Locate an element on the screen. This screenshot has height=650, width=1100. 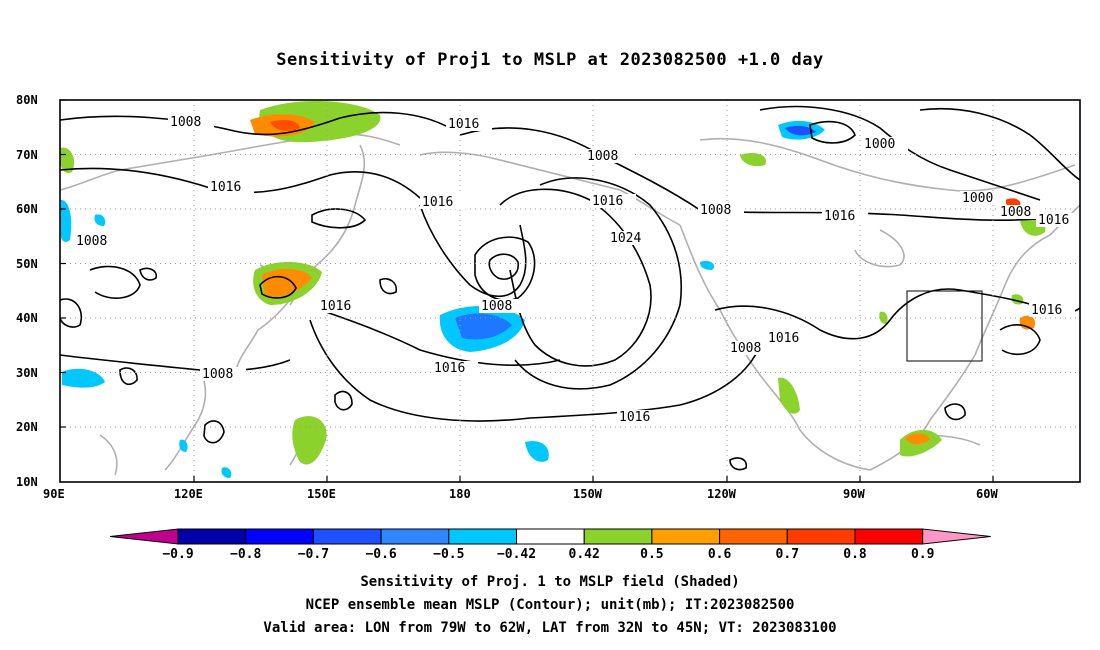
lon-label: 90W is located at coordinates (854, 494).